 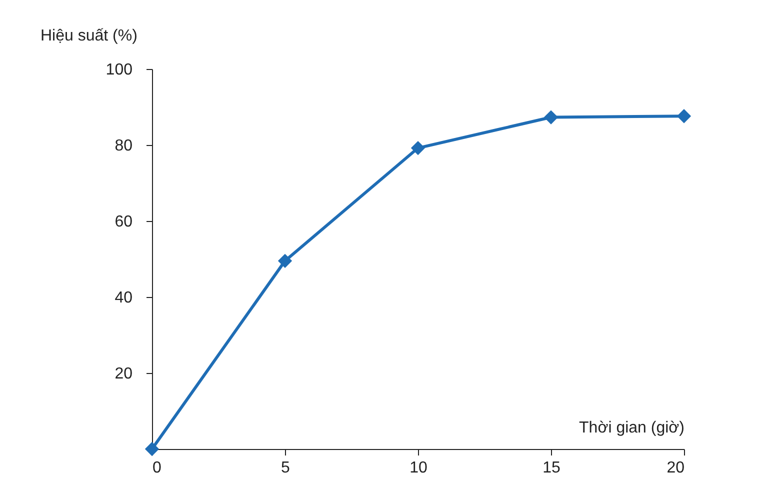 I want to click on y-axis-title: Hiệu suất (%), so click(x=89, y=36).